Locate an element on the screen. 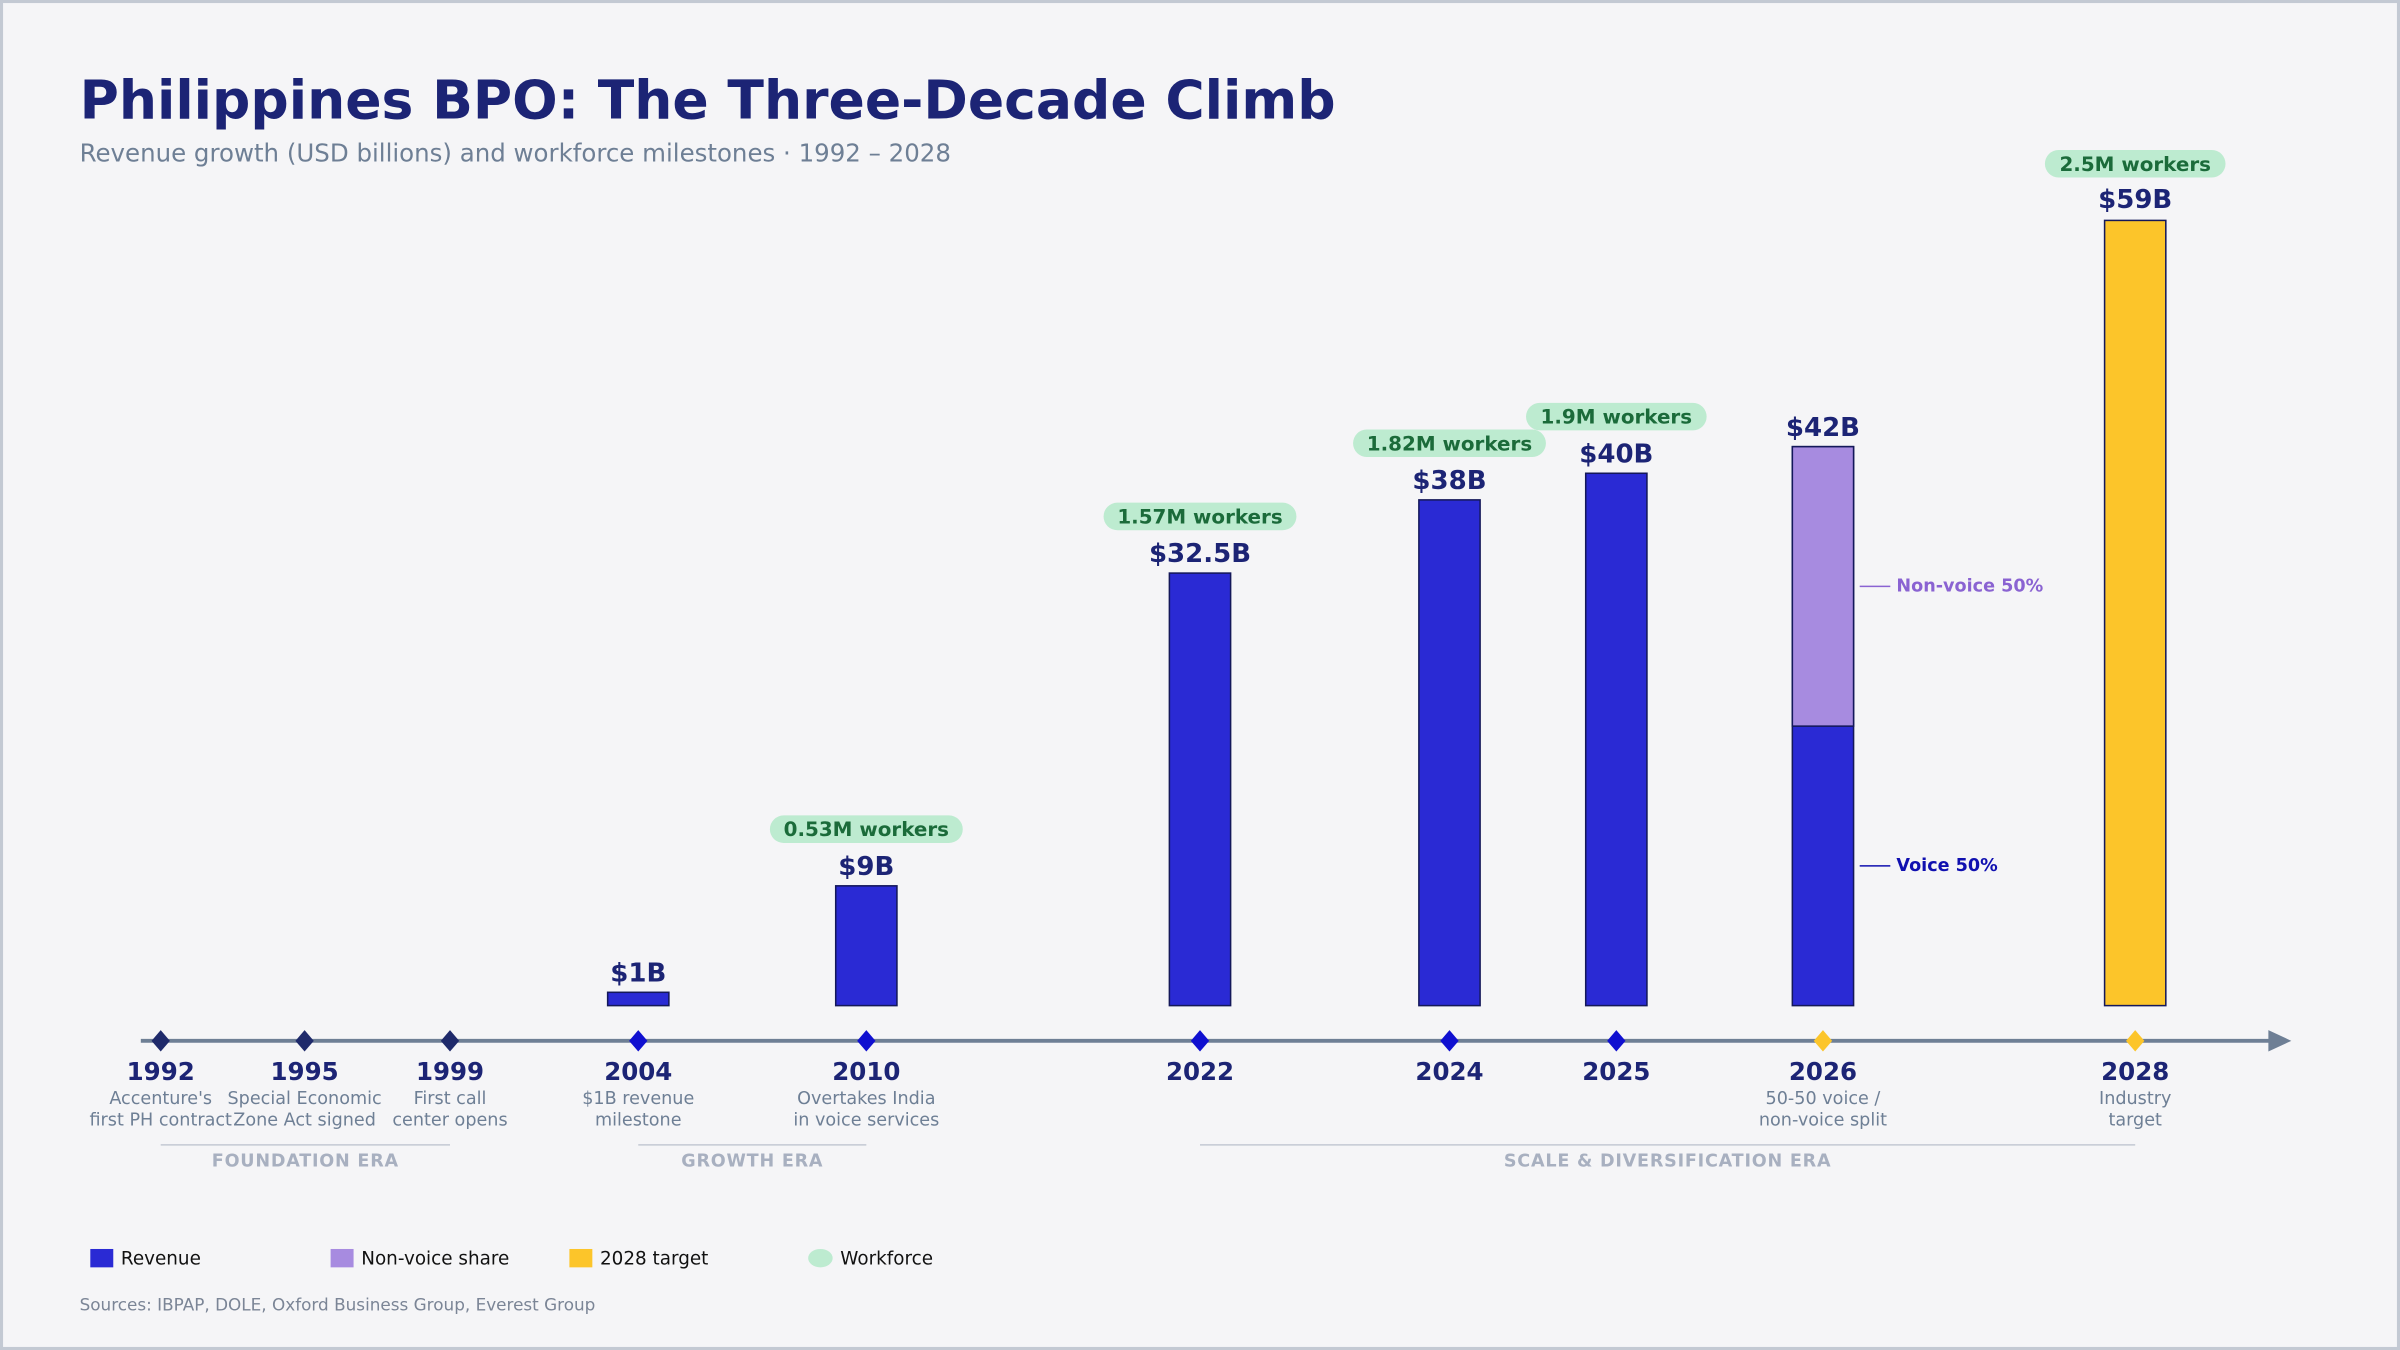 This screenshot has width=2400, height=1350. era-label: GROWTH ERA is located at coordinates (752, 1162).